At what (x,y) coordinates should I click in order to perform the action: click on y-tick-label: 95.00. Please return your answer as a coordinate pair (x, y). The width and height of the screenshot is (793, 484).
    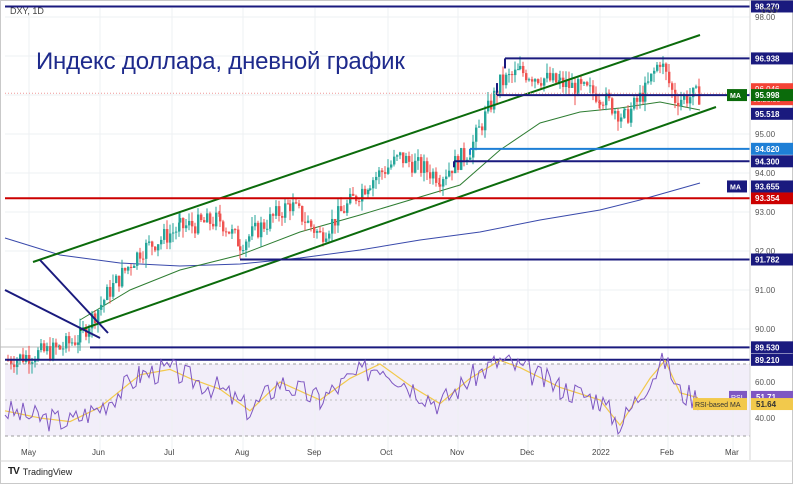
    Looking at the image, I should click on (765, 134).